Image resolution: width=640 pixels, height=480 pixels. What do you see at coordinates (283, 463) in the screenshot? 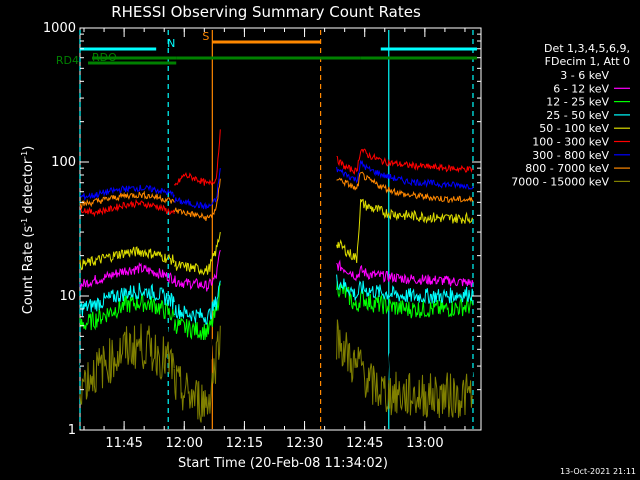
I see `x-axis-label: Start Time (20-Feb-08 11:34:02)` at bounding box center [283, 463].